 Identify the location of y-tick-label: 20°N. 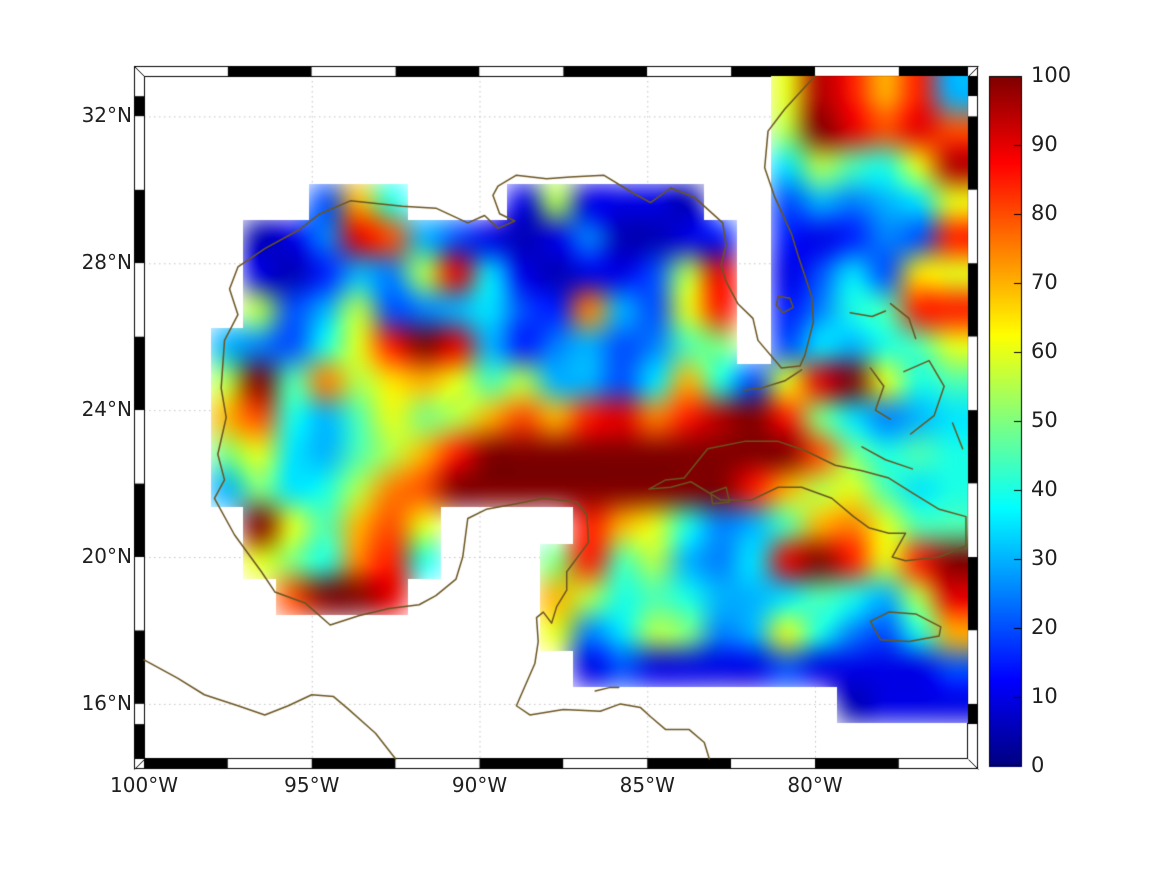
(106, 556).